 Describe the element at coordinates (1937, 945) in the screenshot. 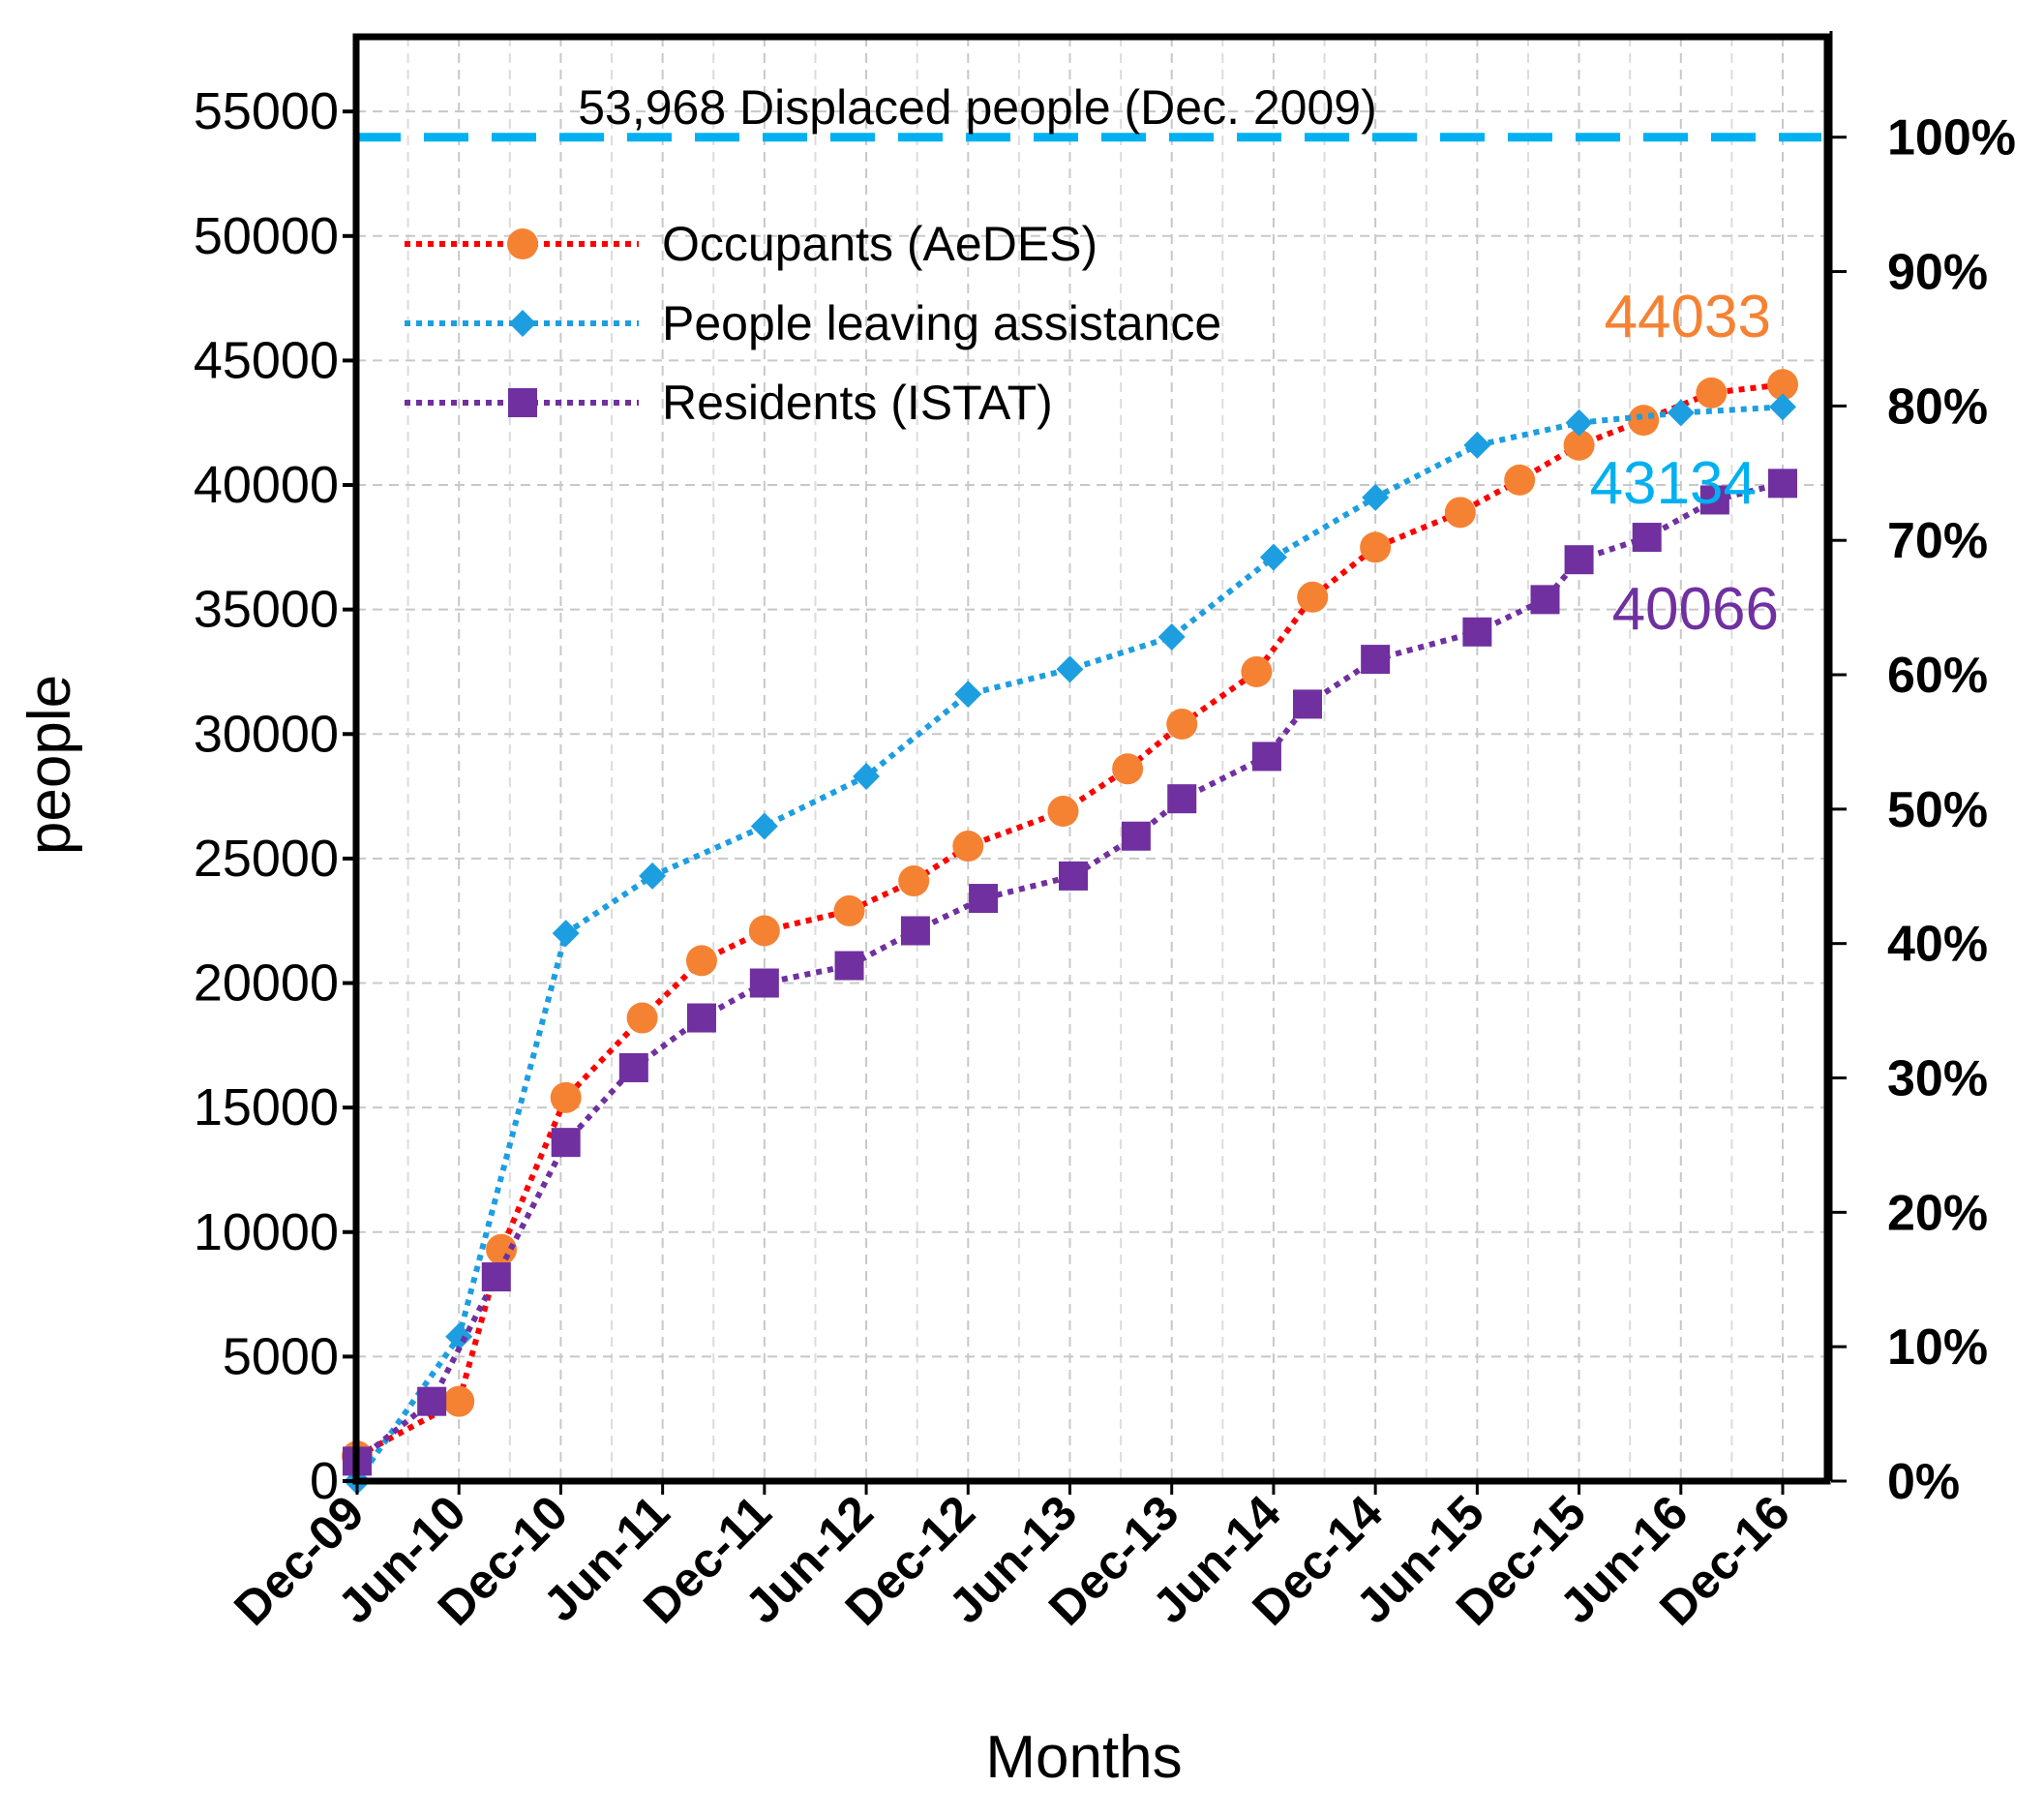

I see `y2-tick-label: 40%` at that location.